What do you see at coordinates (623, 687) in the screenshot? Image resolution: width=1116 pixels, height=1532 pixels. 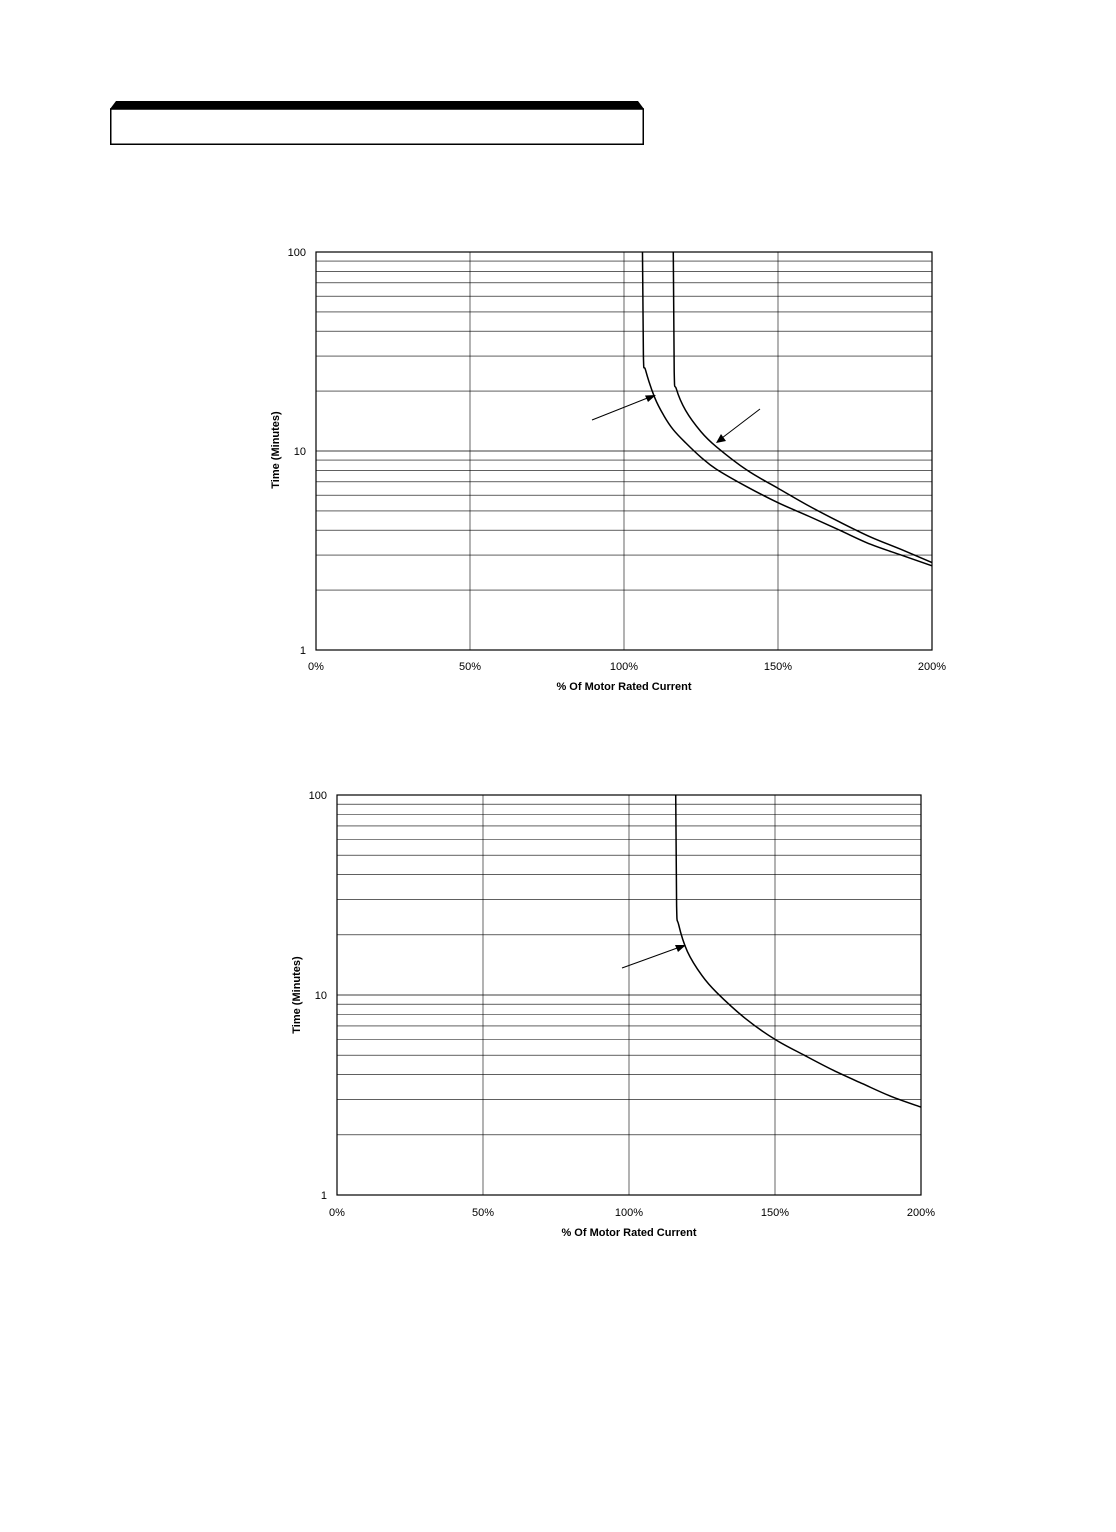 I see `chart-1-x-axis-title: % Of Motor Rated Current` at bounding box center [623, 687].